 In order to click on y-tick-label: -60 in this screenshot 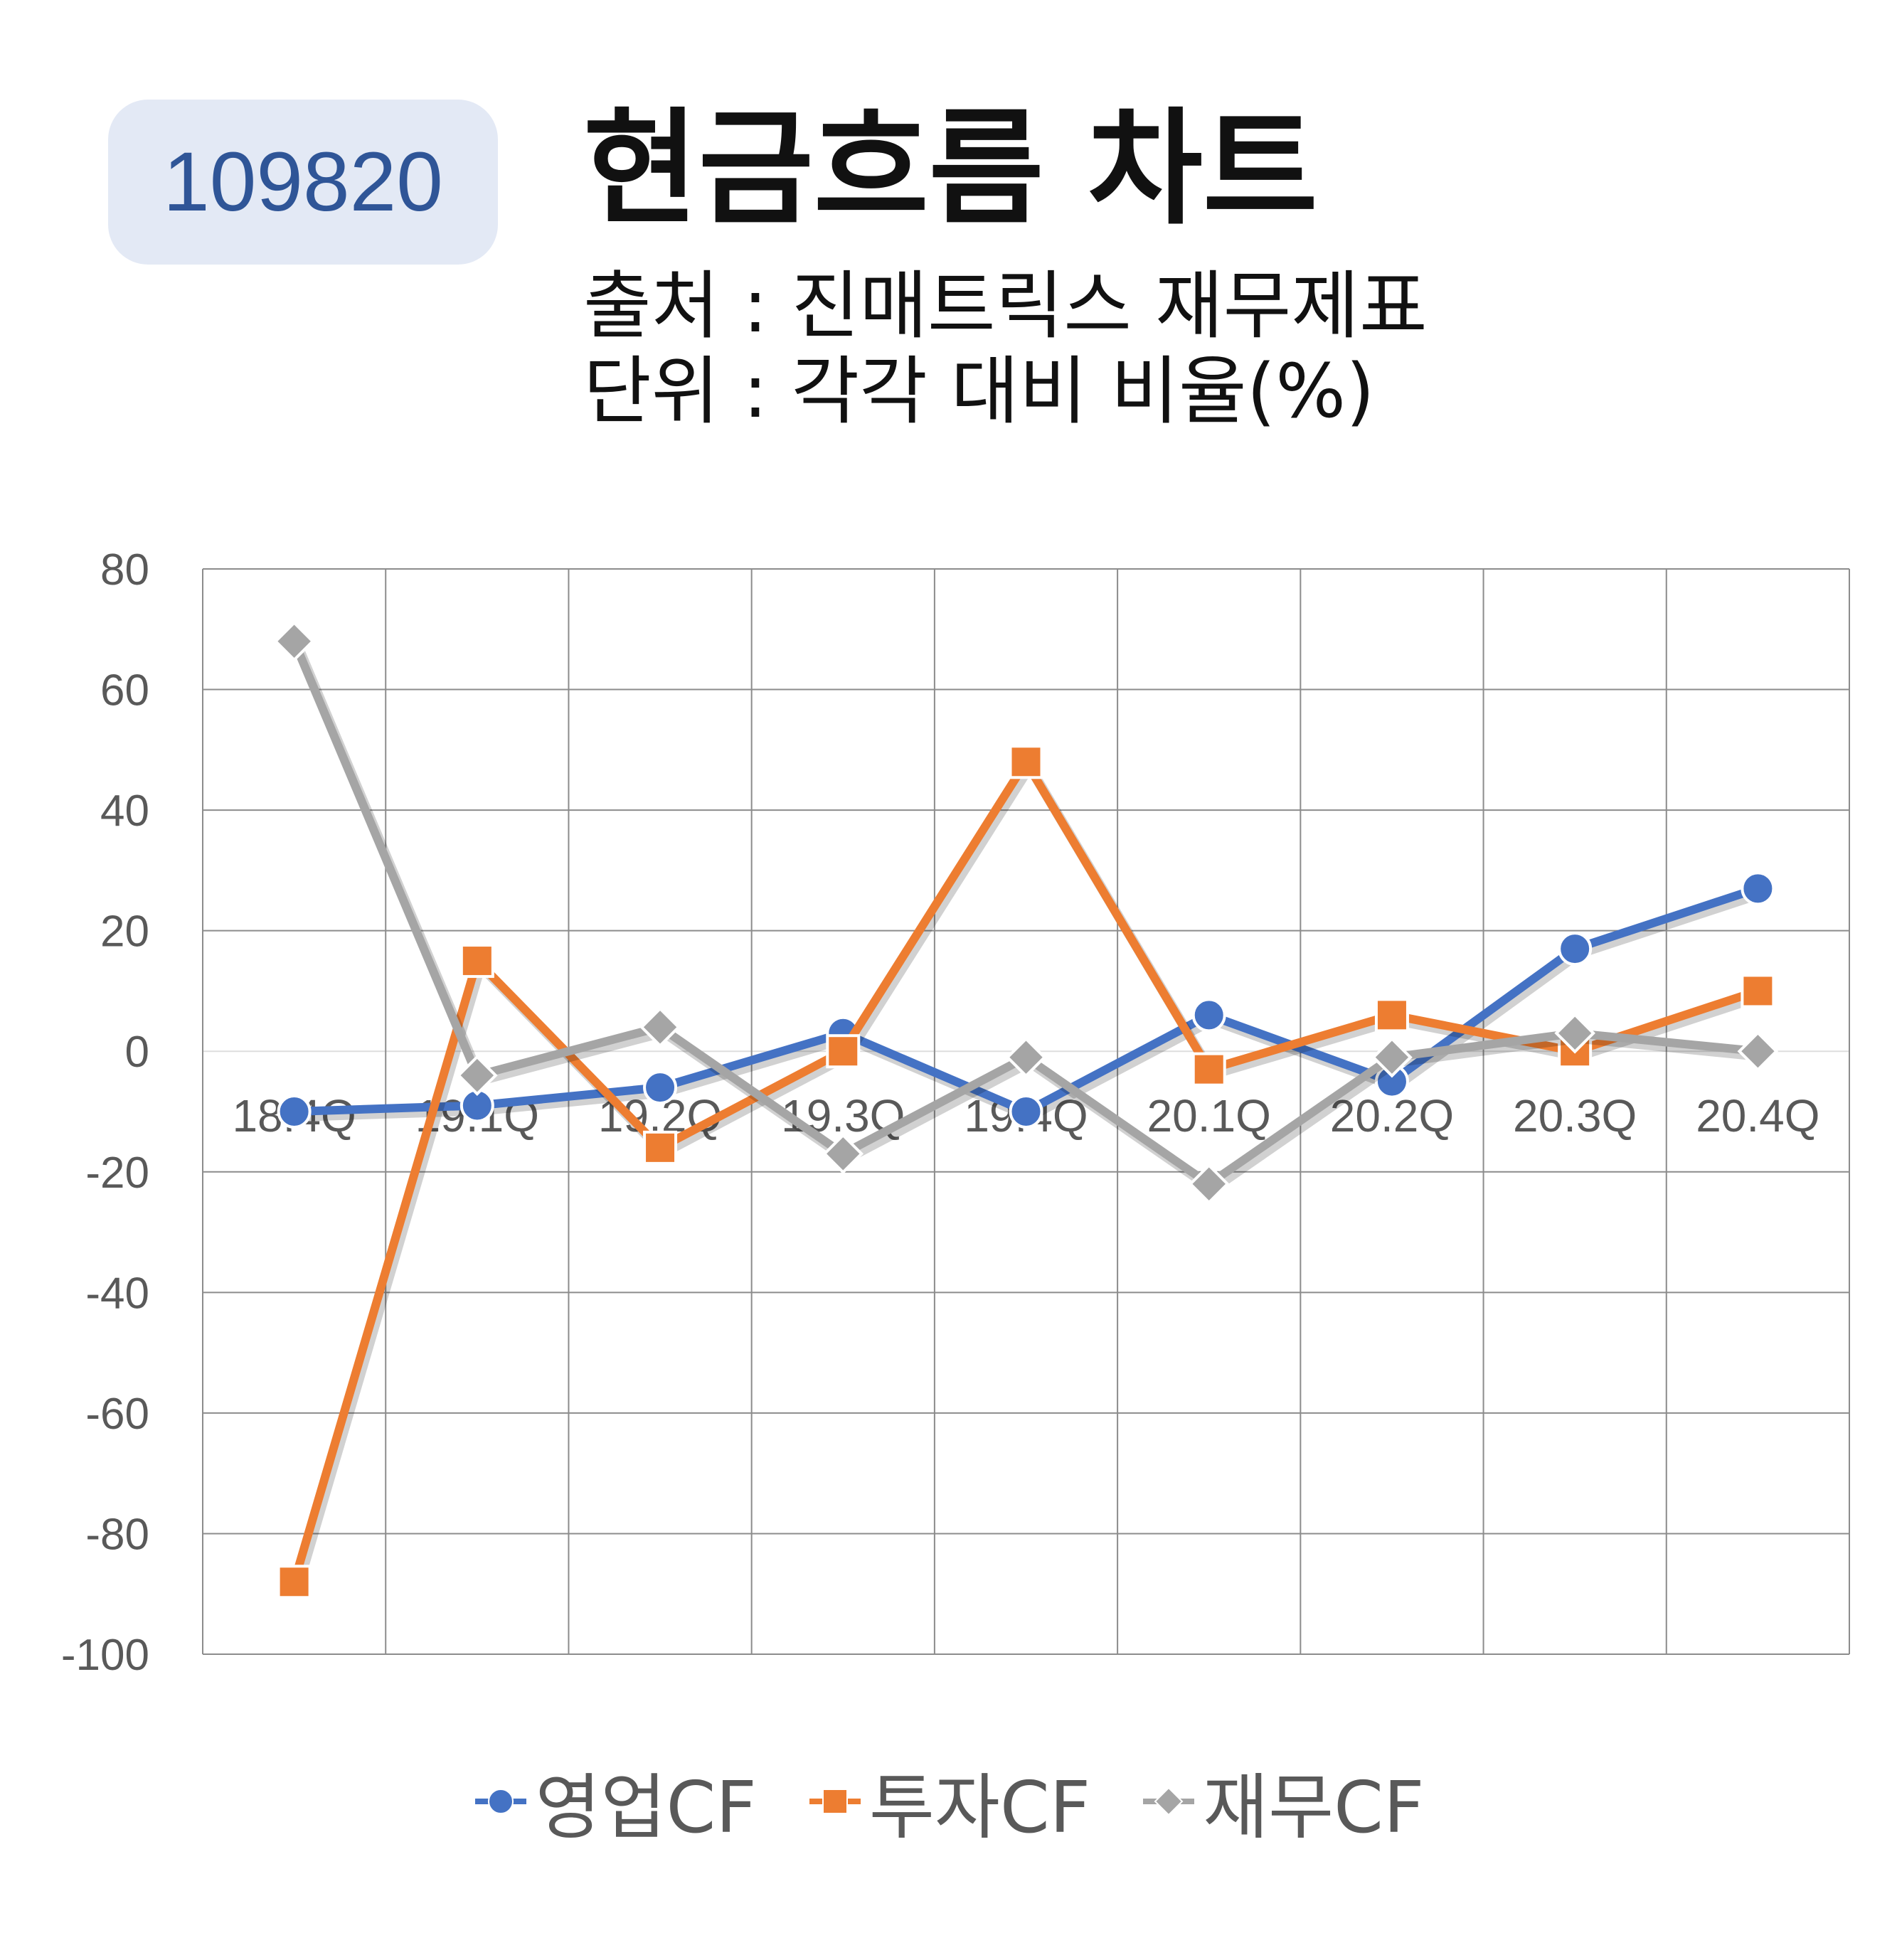, I will do `click(117, 1414)`.